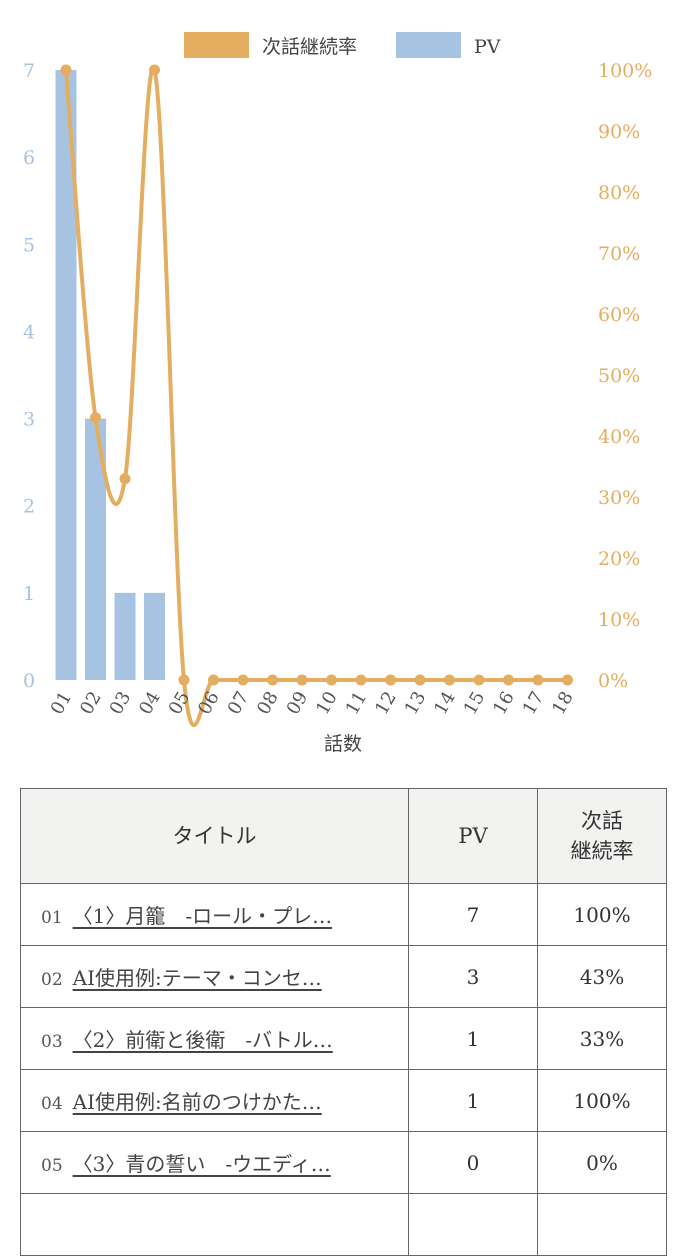 Image resolution: width=686 pixels, height=1256 pixels. What do you see at coordinates (29, 420) in the screenshot?
I see `left-tick-label: 3` at bounding box center [29, 420].